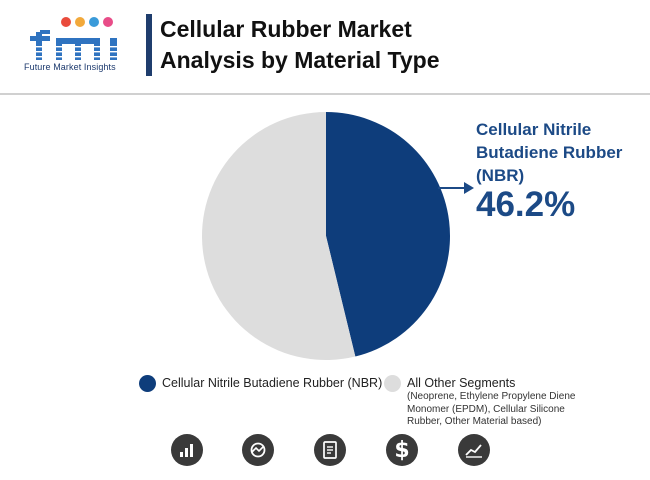 Image resolution: width=650 pixels, height=480 pixels. Describe the element at coordinates (300, 60) in the screenshot. I see `title-line-2: Analysis by Material Type` at that location.